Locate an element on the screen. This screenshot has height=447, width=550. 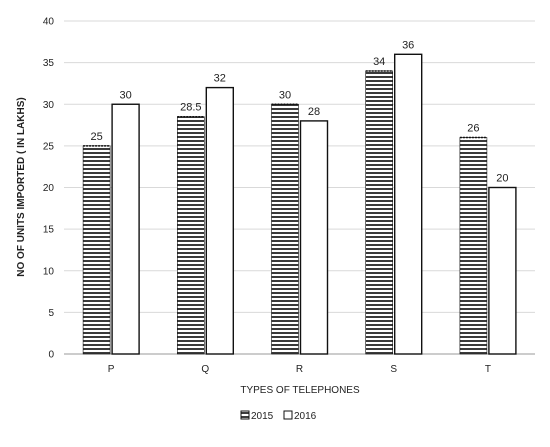
bar-2015-S is located at coordinates (379, 212).